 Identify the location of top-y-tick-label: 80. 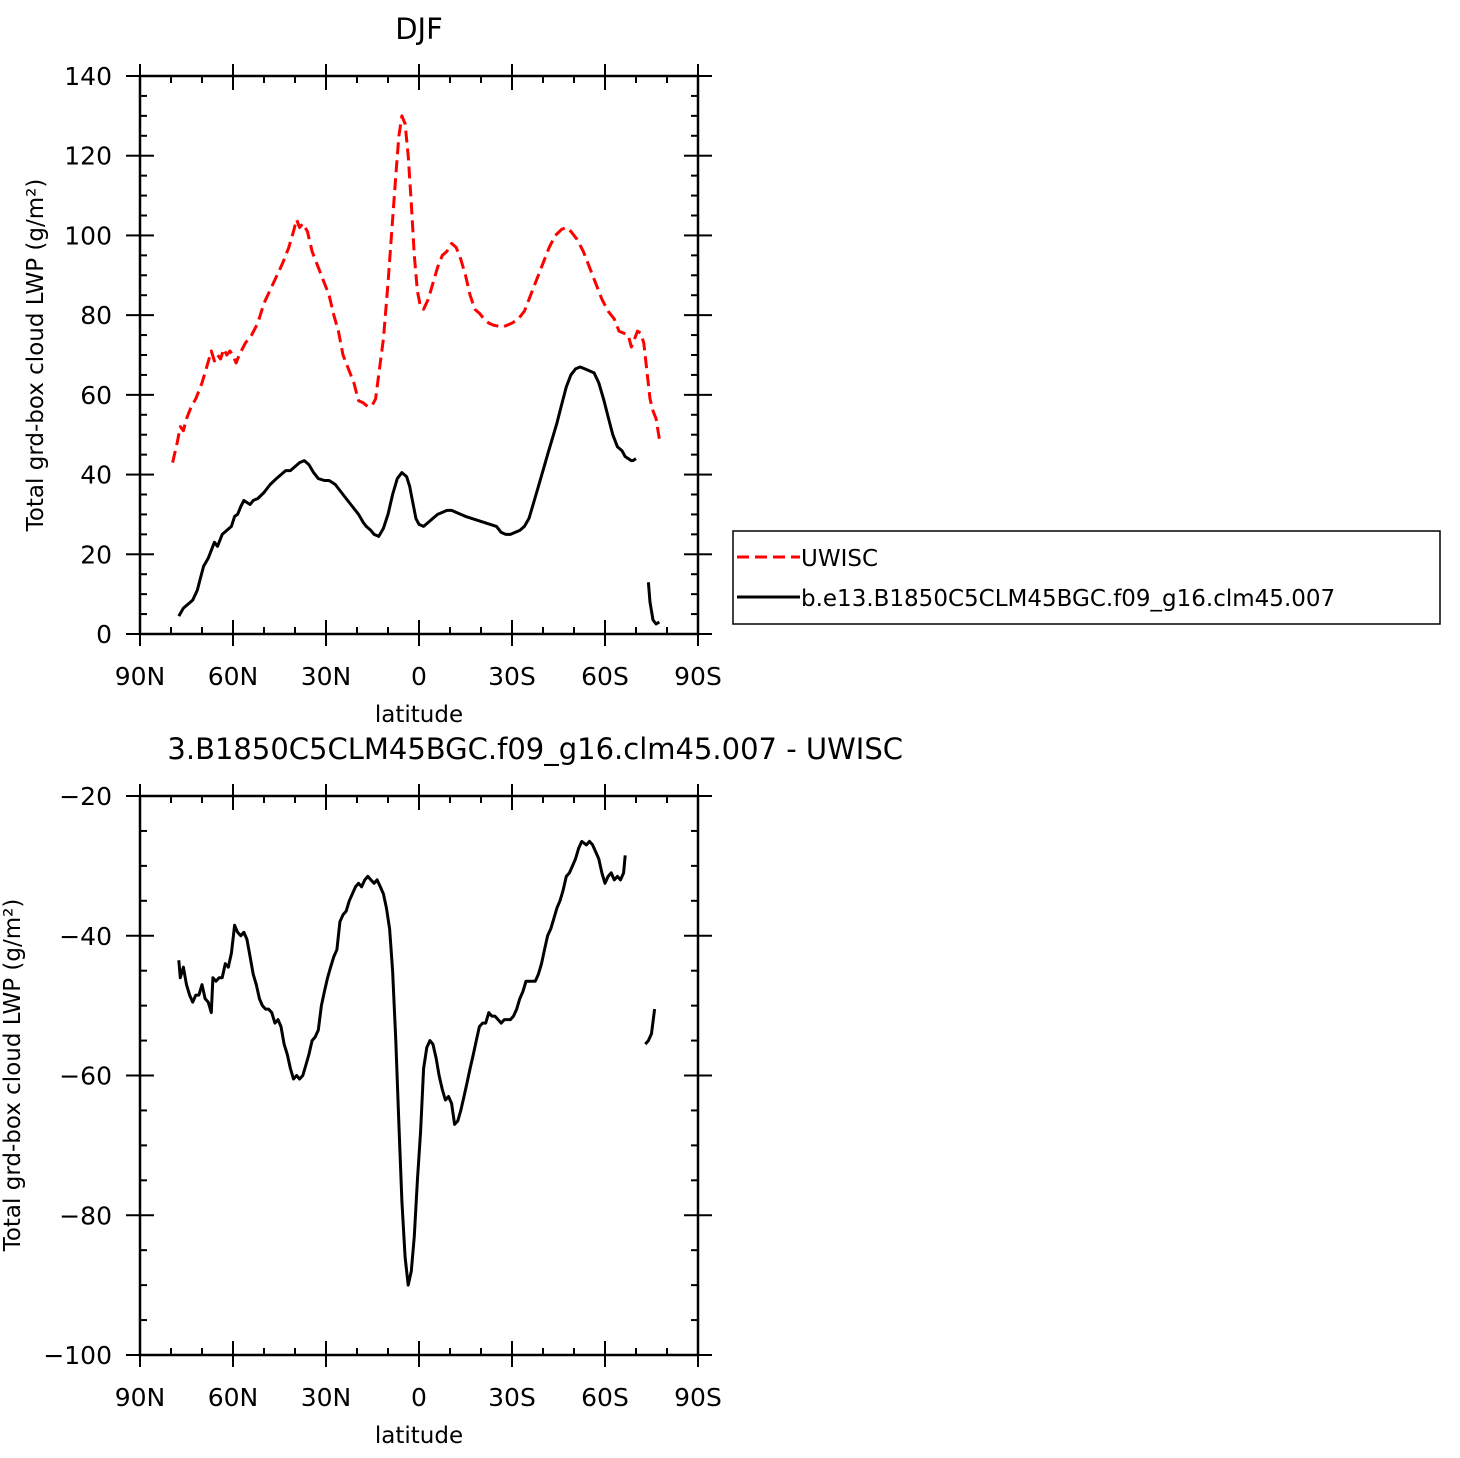
(96, 315).